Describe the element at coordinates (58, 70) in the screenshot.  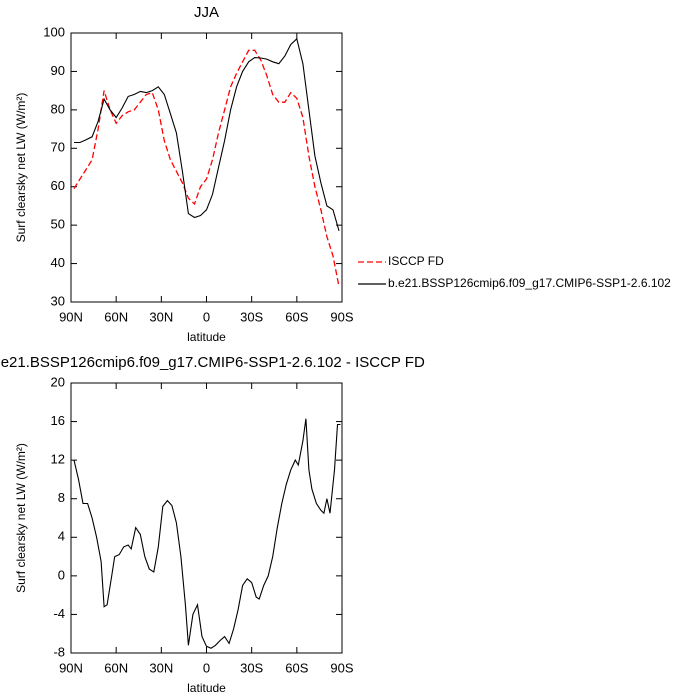
I see `y-tick-label: 90` at that location.